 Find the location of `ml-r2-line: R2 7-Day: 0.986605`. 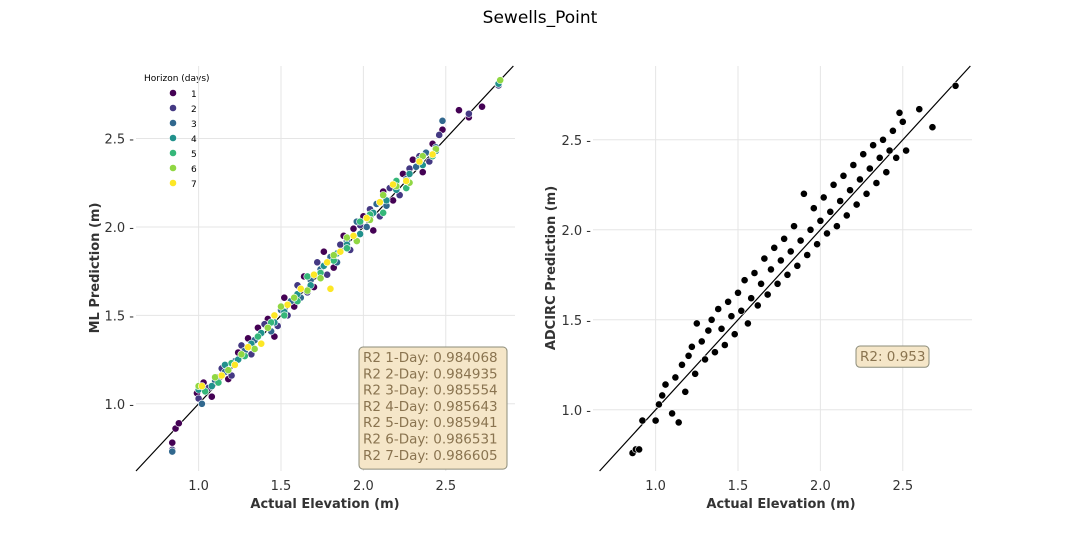

ml-r2-line: R2 7-Day: 0.986605 is located at coordinates (430, 456).